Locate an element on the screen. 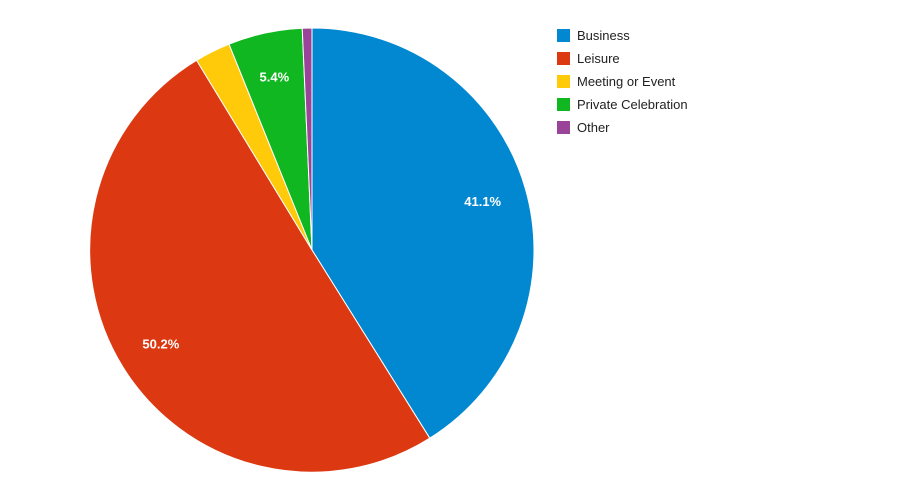 Image resolution: width=899 pixels, height=500 pixels. legend-item-private-celebration: Private Celebration is located at coordinates (622, 104).